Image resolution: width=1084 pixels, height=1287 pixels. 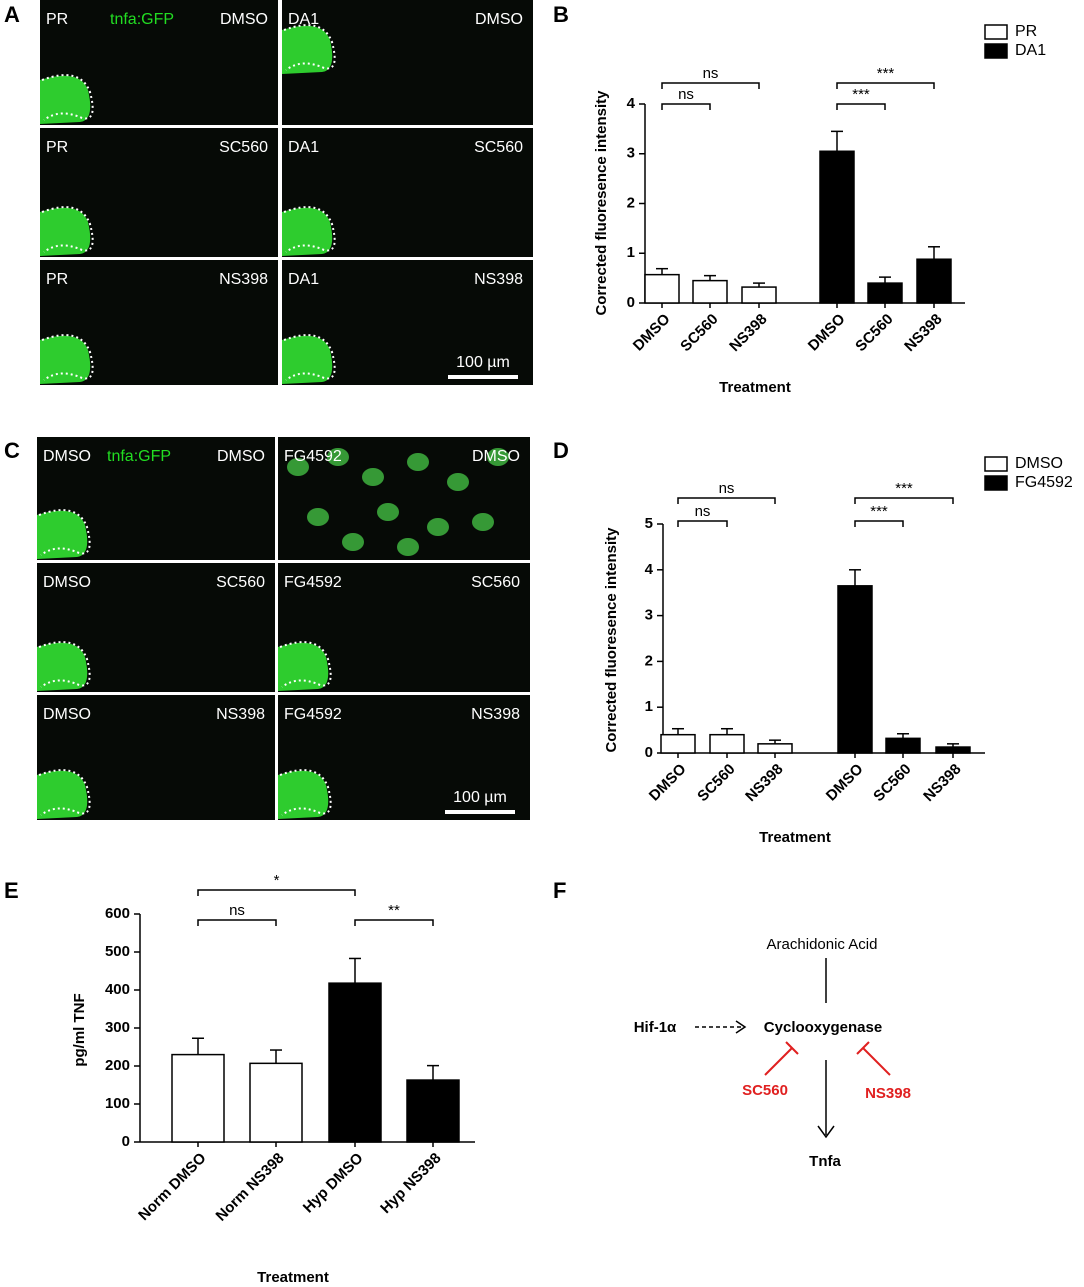 I want to click on arrowhead, so click(x=826, y=1132).